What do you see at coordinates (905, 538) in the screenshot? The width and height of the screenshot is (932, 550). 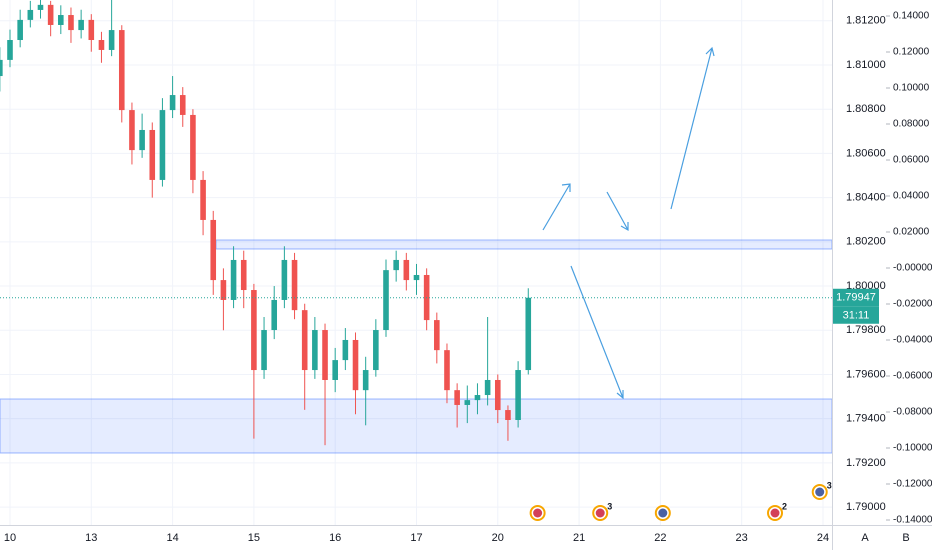 I see `scale-button: B` at bounding box center [905, 538].